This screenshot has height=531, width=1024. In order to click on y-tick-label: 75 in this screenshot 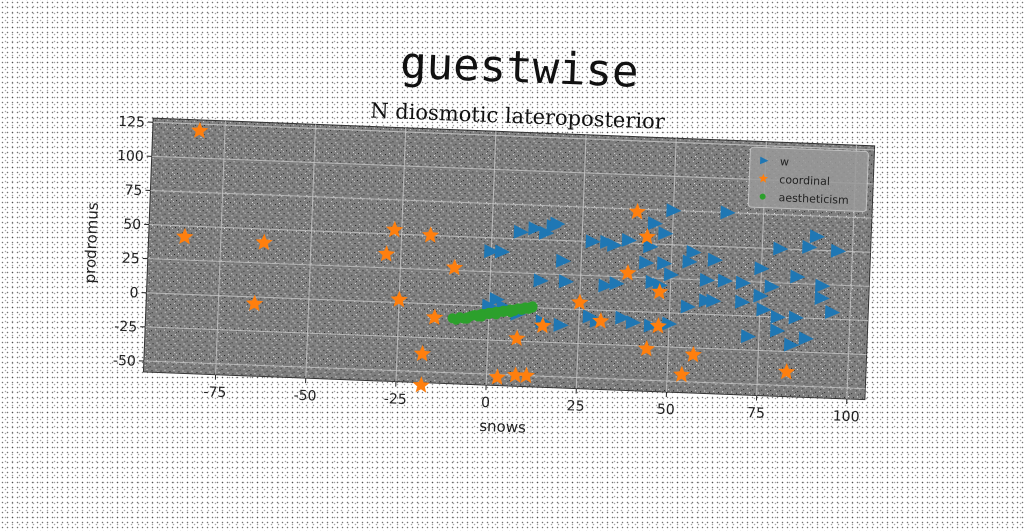, I will do `click(133, 190)`.